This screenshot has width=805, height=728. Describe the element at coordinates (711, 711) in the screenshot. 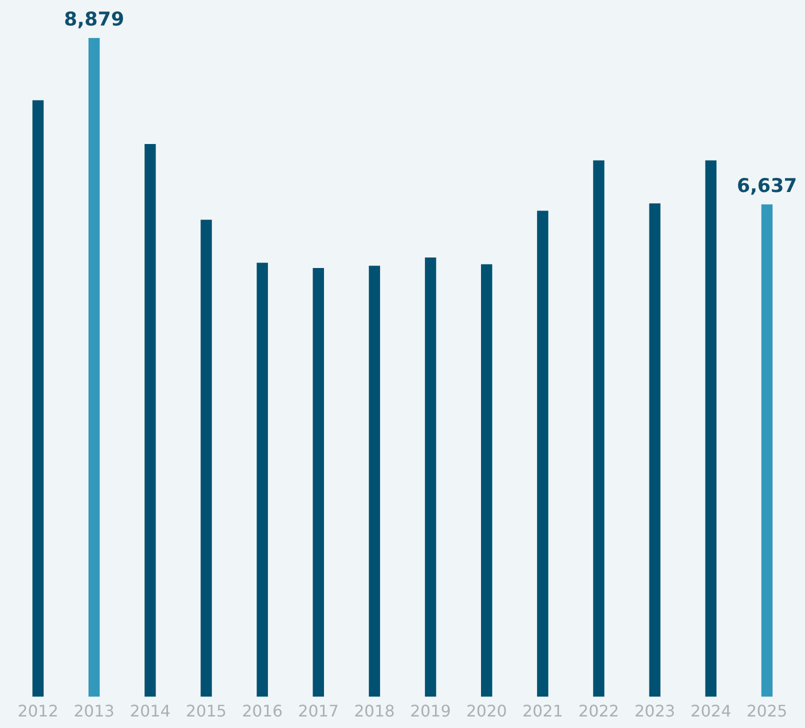

I see `x-tick-label: 2024` at that location.